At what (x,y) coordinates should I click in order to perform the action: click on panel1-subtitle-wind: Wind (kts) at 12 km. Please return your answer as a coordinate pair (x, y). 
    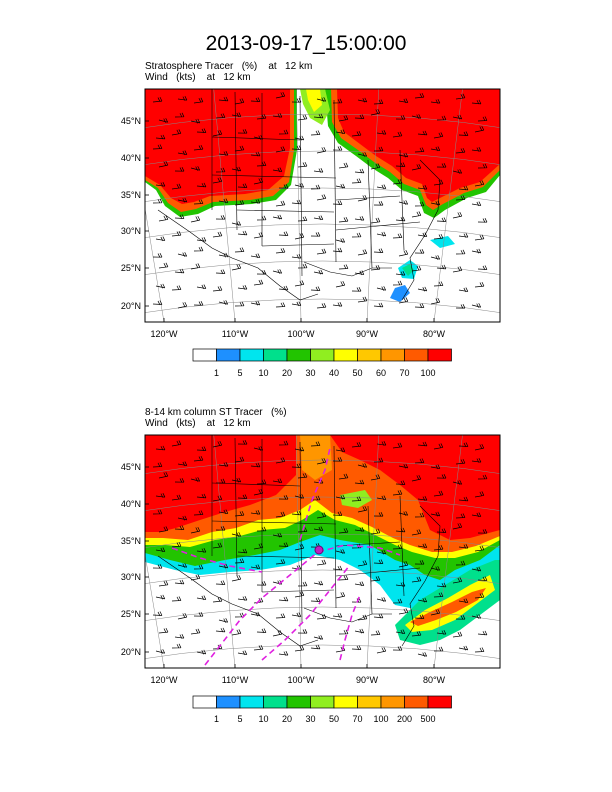
    Looking at the image, I should click on (198, 77).